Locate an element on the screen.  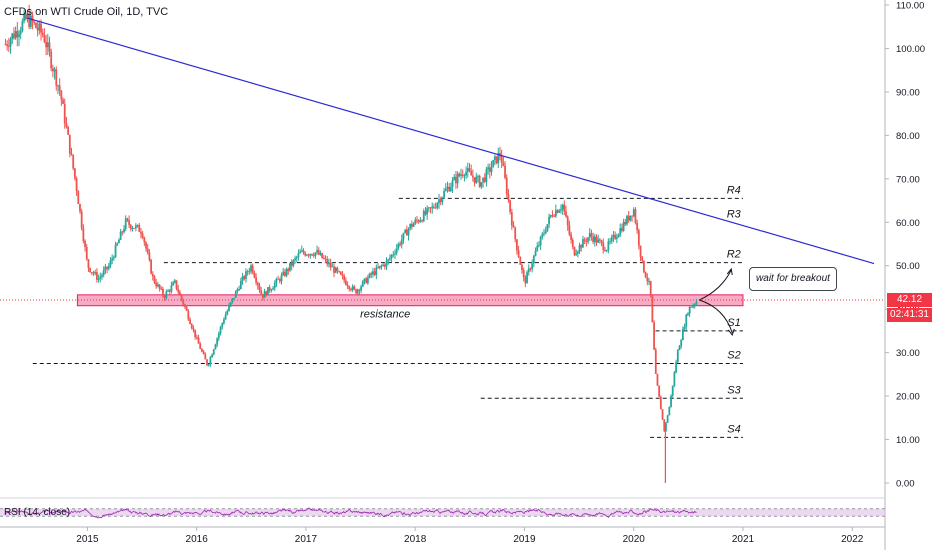
arrow-down-path is located at coordinates (716, 316).